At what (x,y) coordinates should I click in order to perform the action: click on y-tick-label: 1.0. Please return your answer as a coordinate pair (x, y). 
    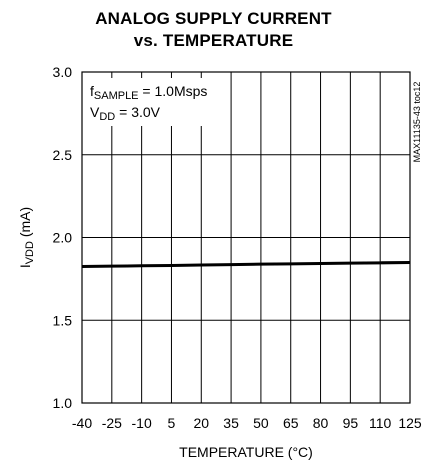
    Looking at the image, I should click on (63, 403).